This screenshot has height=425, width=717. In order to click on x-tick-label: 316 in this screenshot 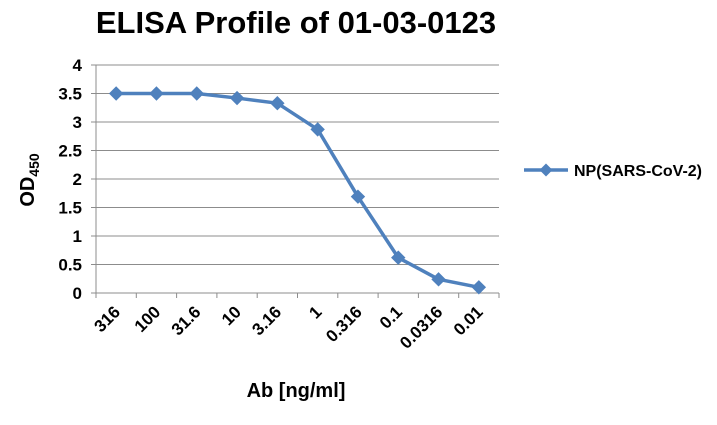, I will do `click(106, 318)`.